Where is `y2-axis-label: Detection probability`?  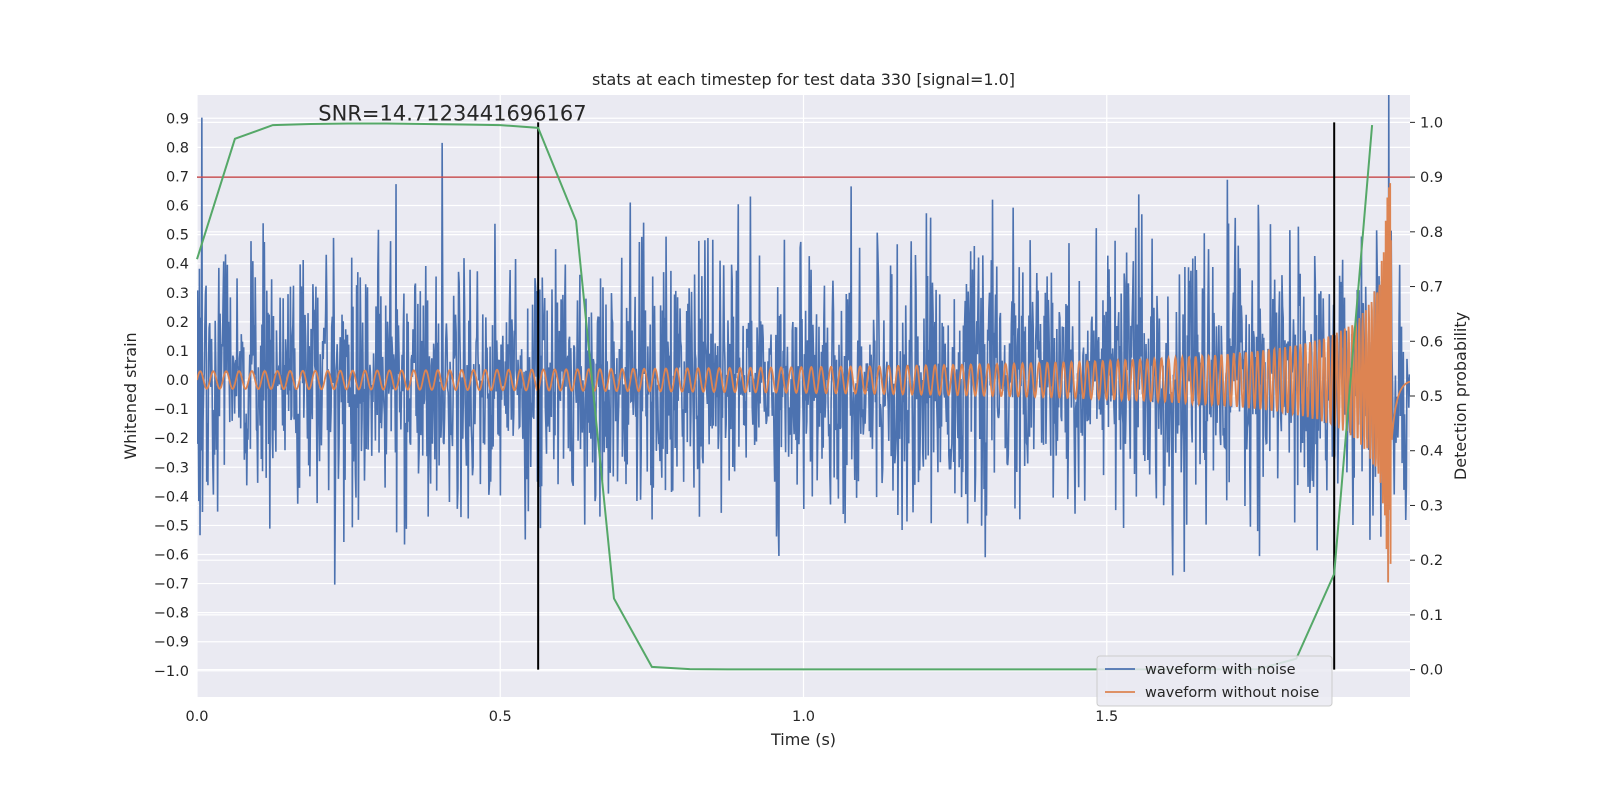
y2-axis-label: Detection probability is located at coordinates (1460, 396).